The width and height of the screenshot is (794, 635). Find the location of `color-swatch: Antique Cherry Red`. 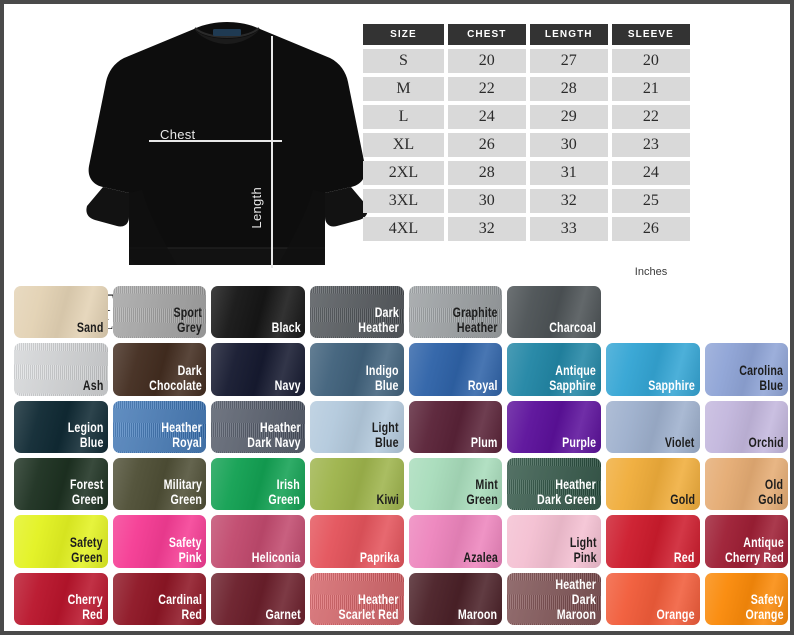

color-swatch: Antique Cherry Red is located at coordinates (746, 541).